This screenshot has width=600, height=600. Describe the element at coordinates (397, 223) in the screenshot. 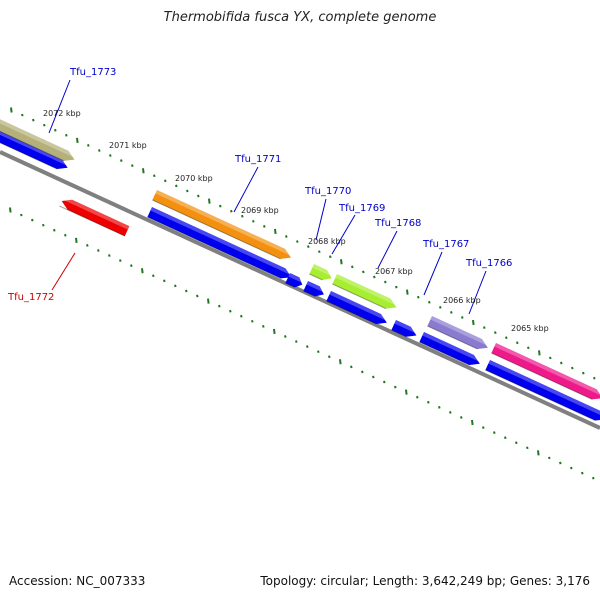

I see `gene-label-tfu-1768: Tfu_1768` at that location.